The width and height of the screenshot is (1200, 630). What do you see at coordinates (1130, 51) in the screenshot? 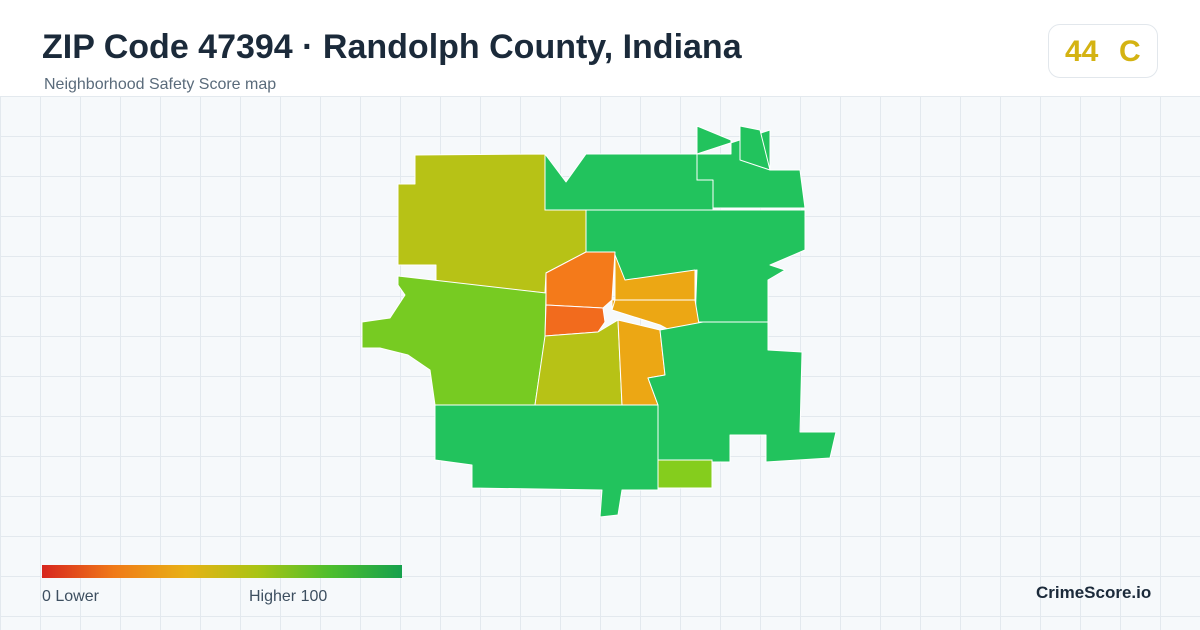
I see `score-grade: C` at bounding box center [1130, 51].